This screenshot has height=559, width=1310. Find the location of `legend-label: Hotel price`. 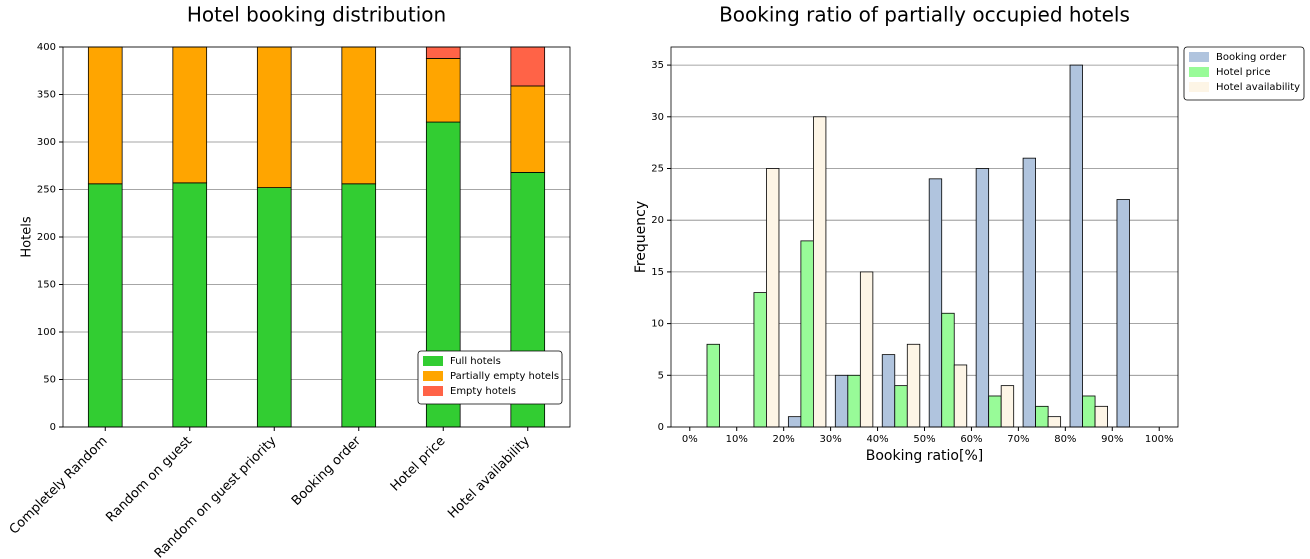

legend-label: Hotel price is located at coordinates (1243, 72).